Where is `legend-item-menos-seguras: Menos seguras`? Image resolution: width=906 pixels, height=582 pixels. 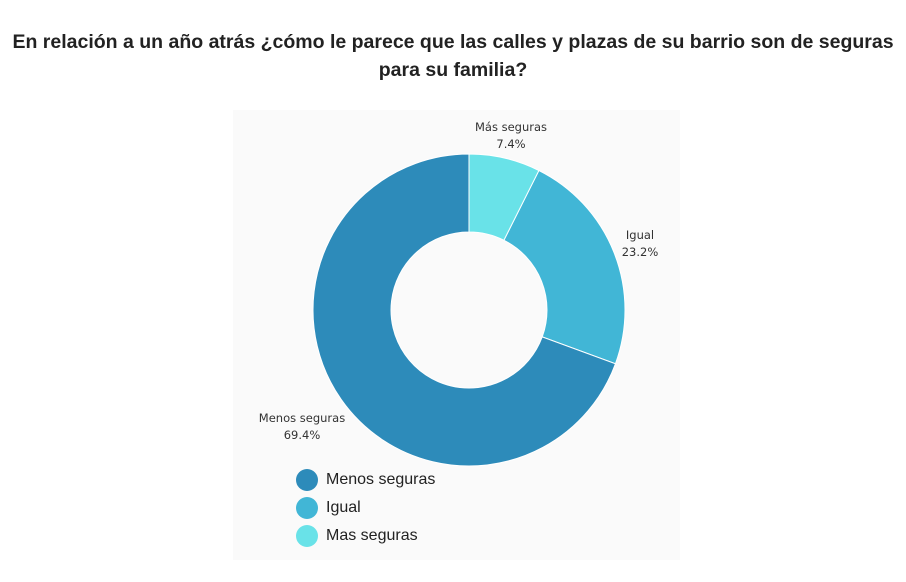 legend-item-menos-seguras: Menos seguras is located at coordinates (365, 480).